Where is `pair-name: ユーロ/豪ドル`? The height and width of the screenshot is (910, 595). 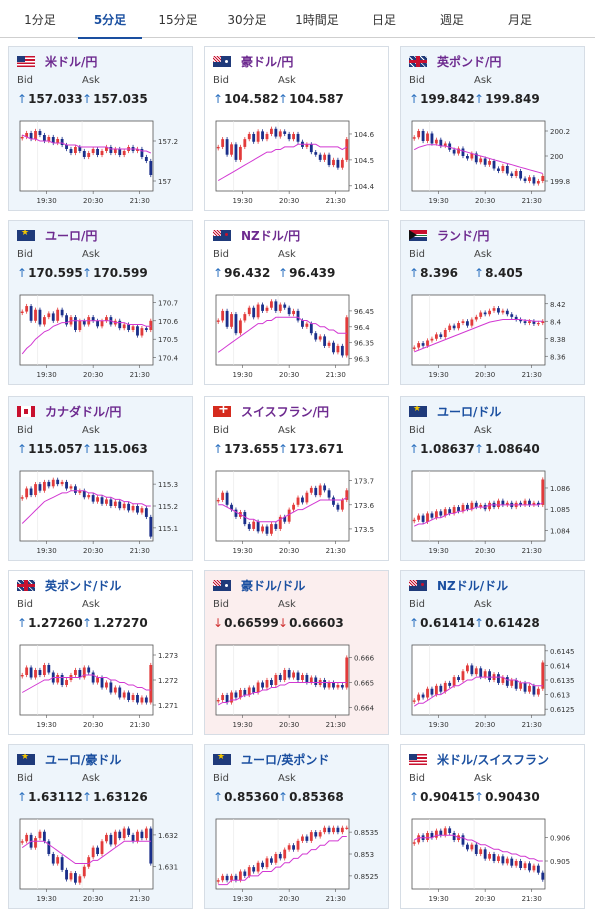
pair-name: ユーロ/豪ドル is located at coordinates (83, 759).